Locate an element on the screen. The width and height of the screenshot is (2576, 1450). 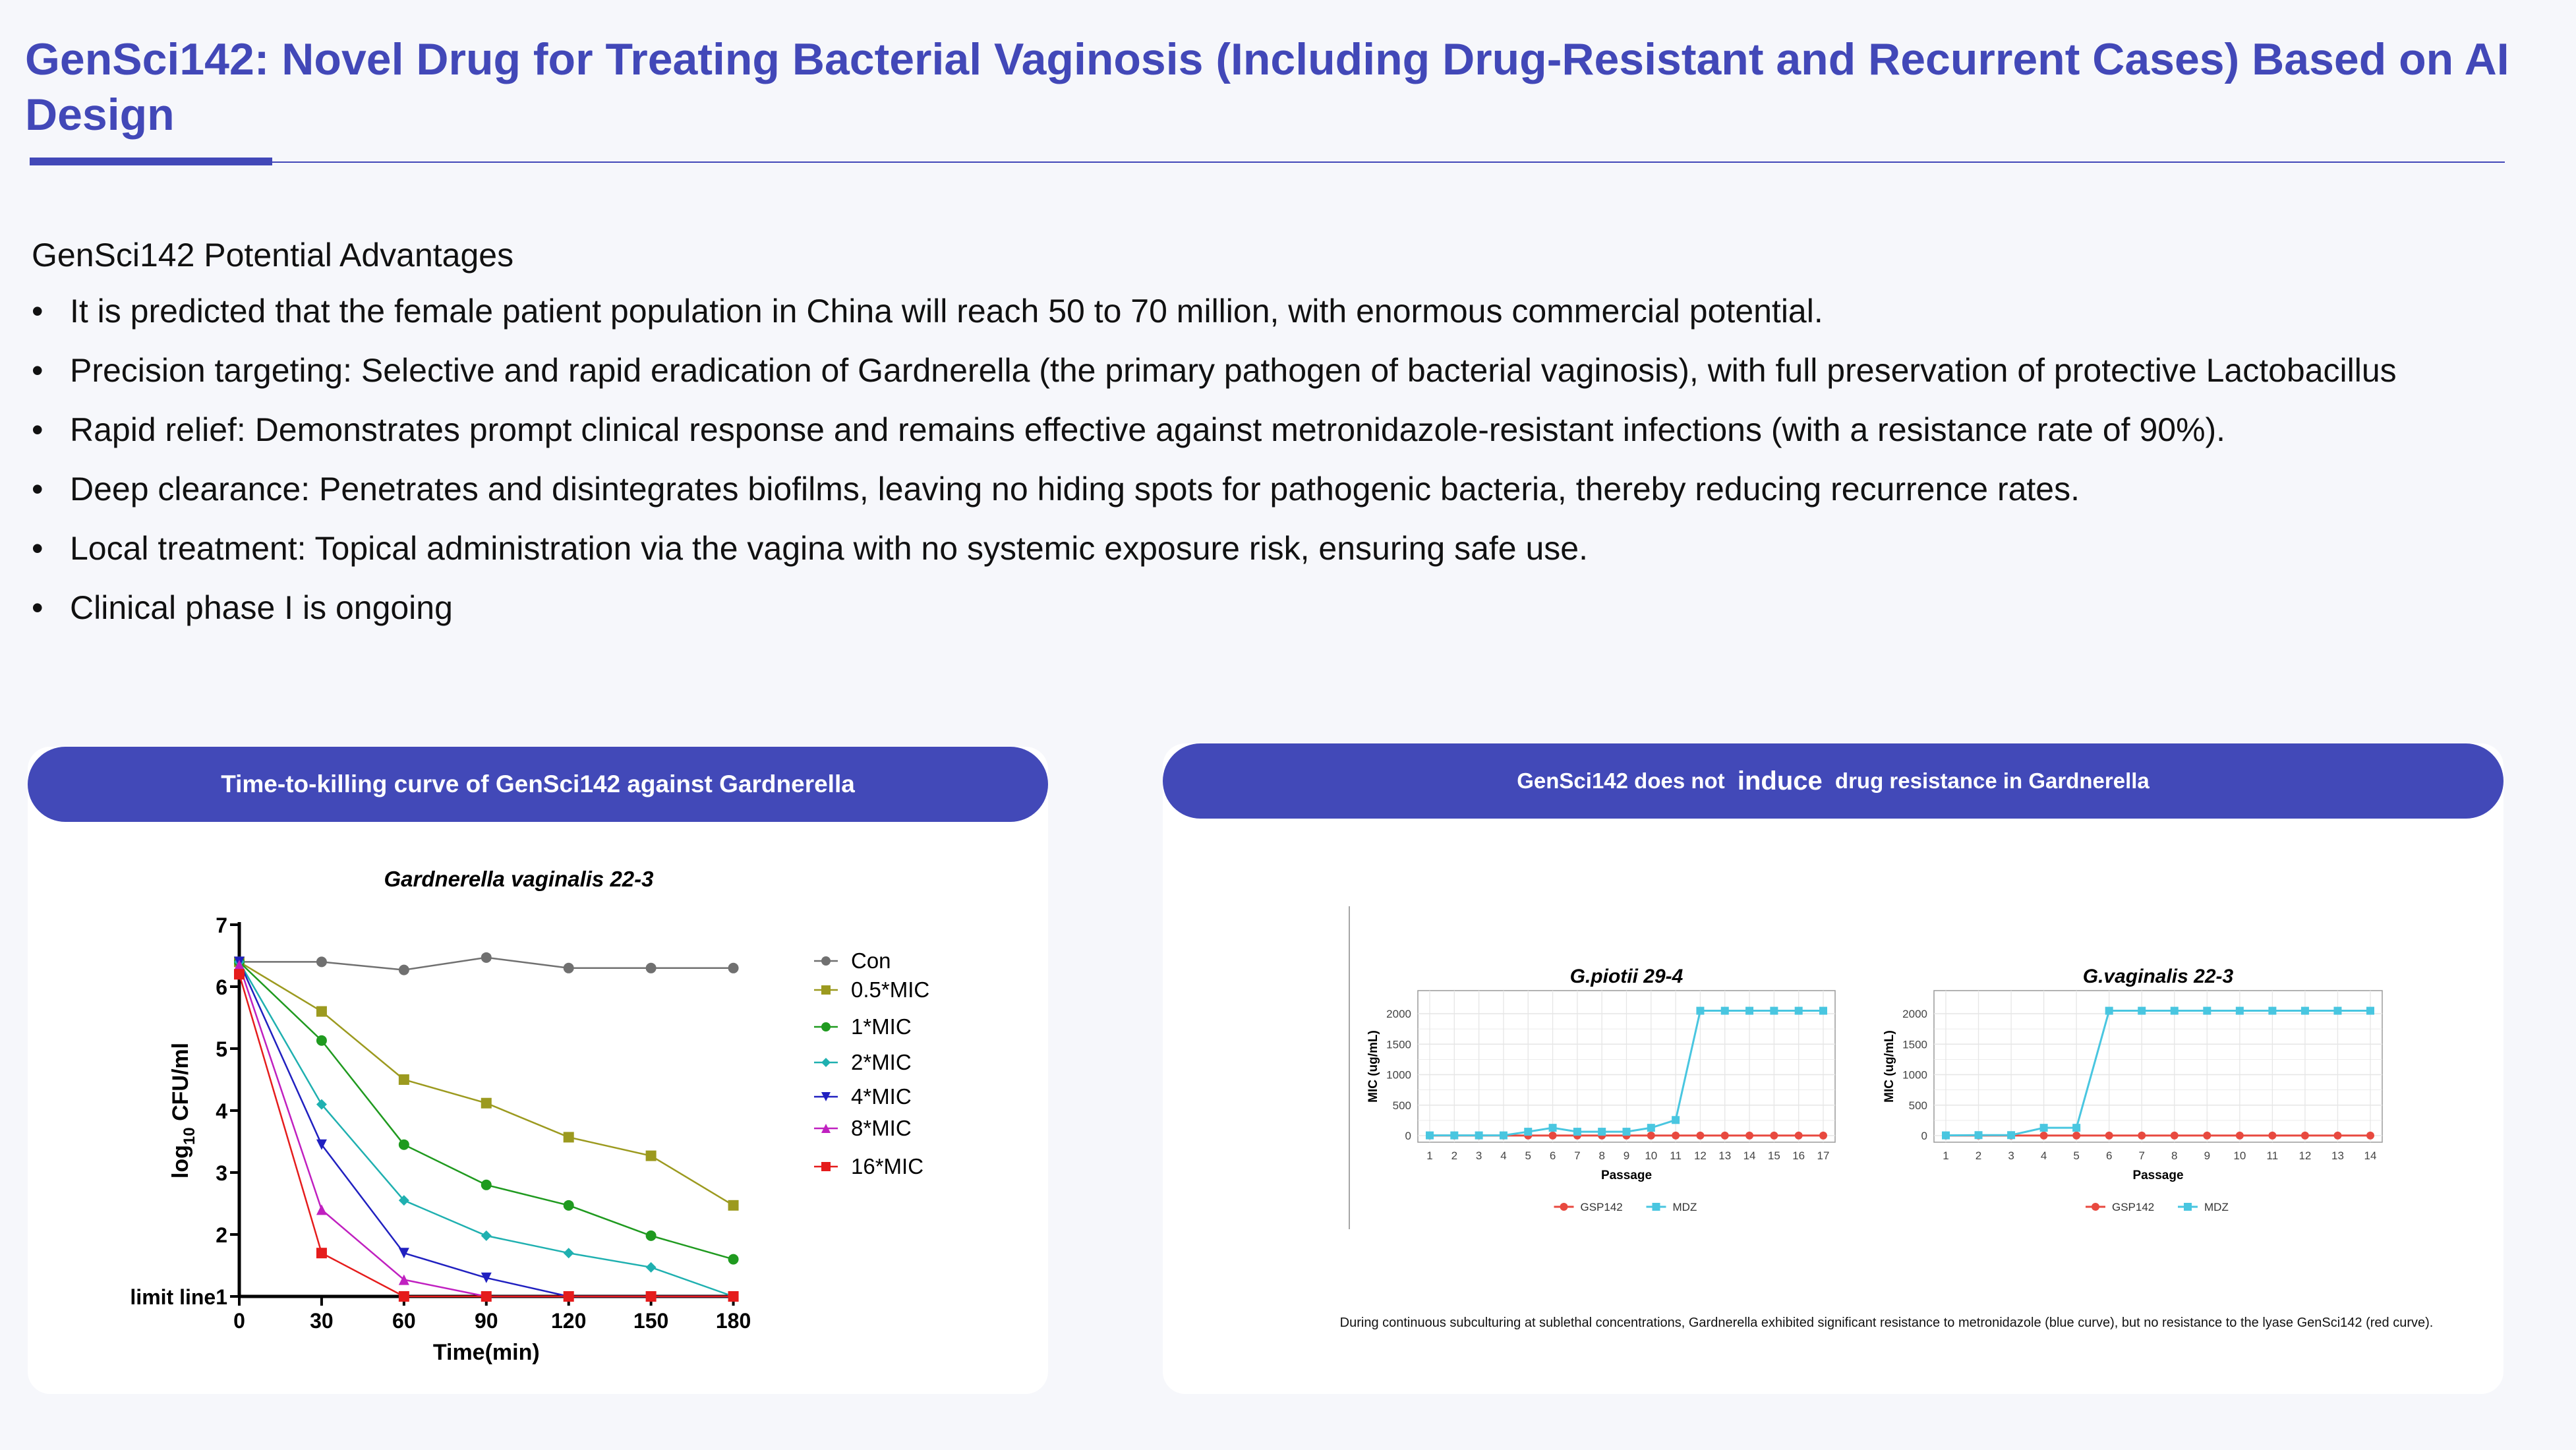
header-text-post: drug resistance in Gardnerella is located at coordinates (1989, 780).